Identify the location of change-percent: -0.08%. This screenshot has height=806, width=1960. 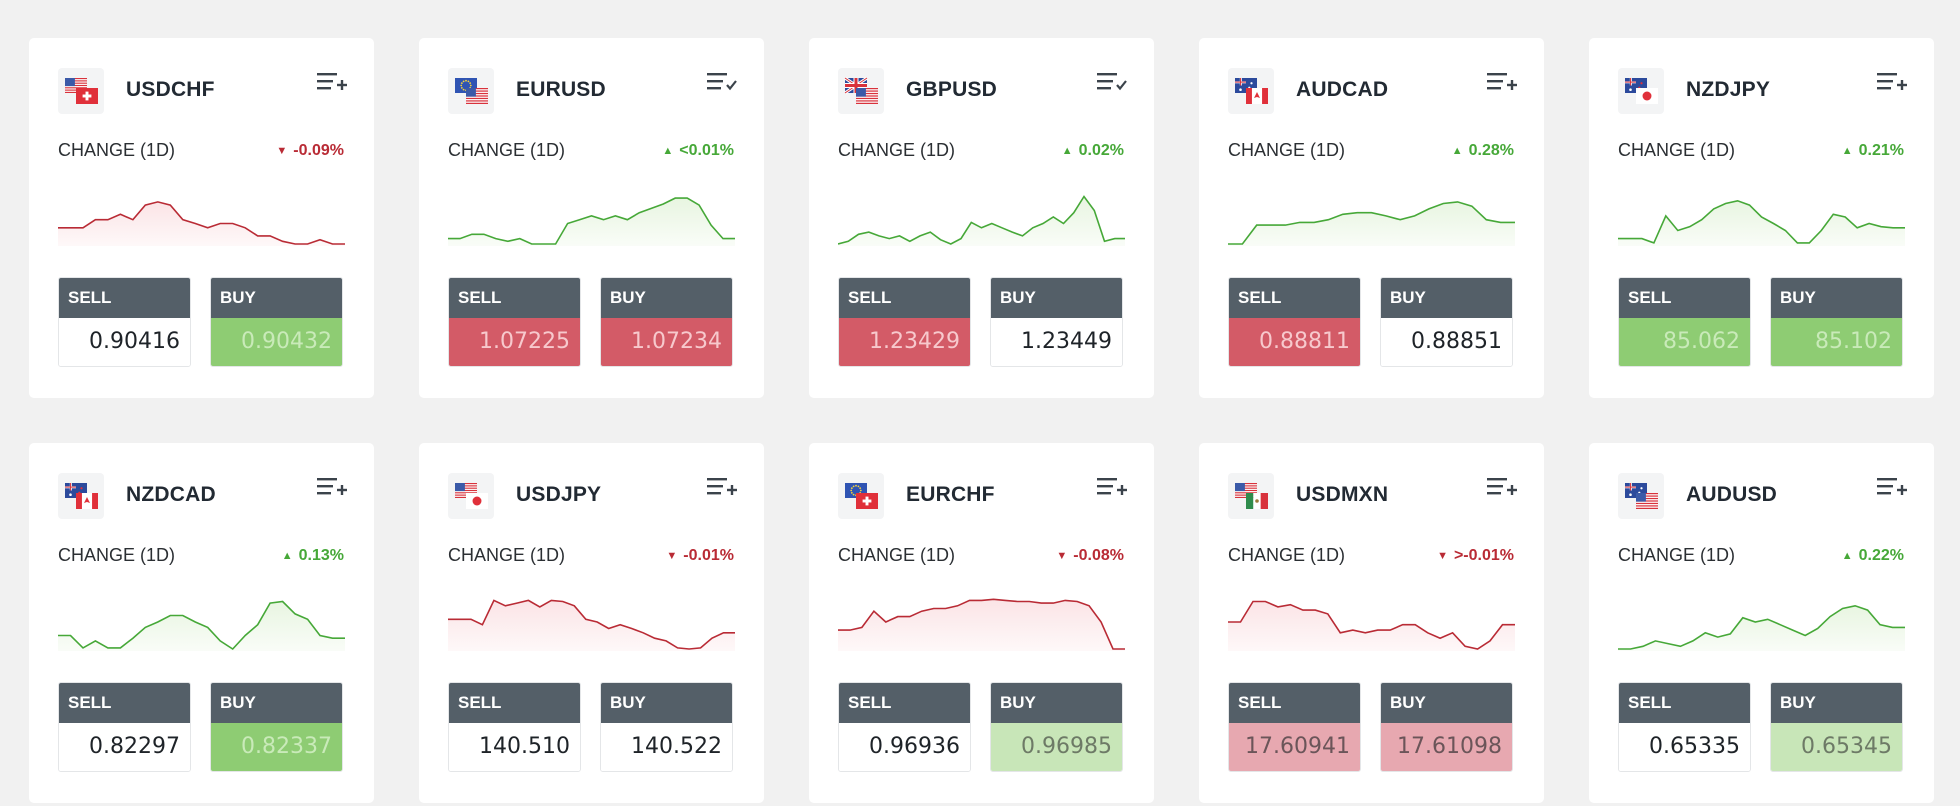
(1098, 555).